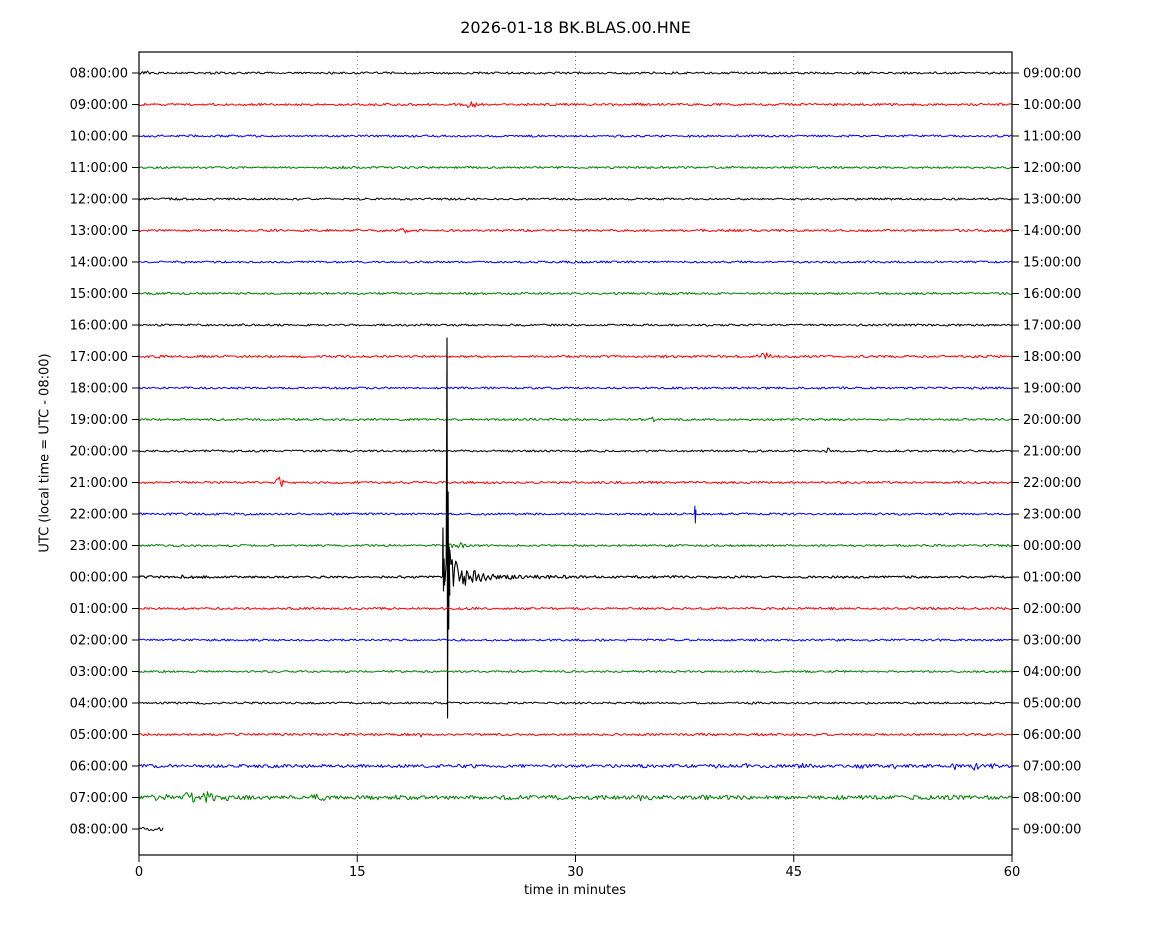 Image resolution: width=1150 pixels, height=950 pixels. Describe the element at coordinates (99, 137) in the screenshot. I see `left-tick-label: 10:00:00` at that location.